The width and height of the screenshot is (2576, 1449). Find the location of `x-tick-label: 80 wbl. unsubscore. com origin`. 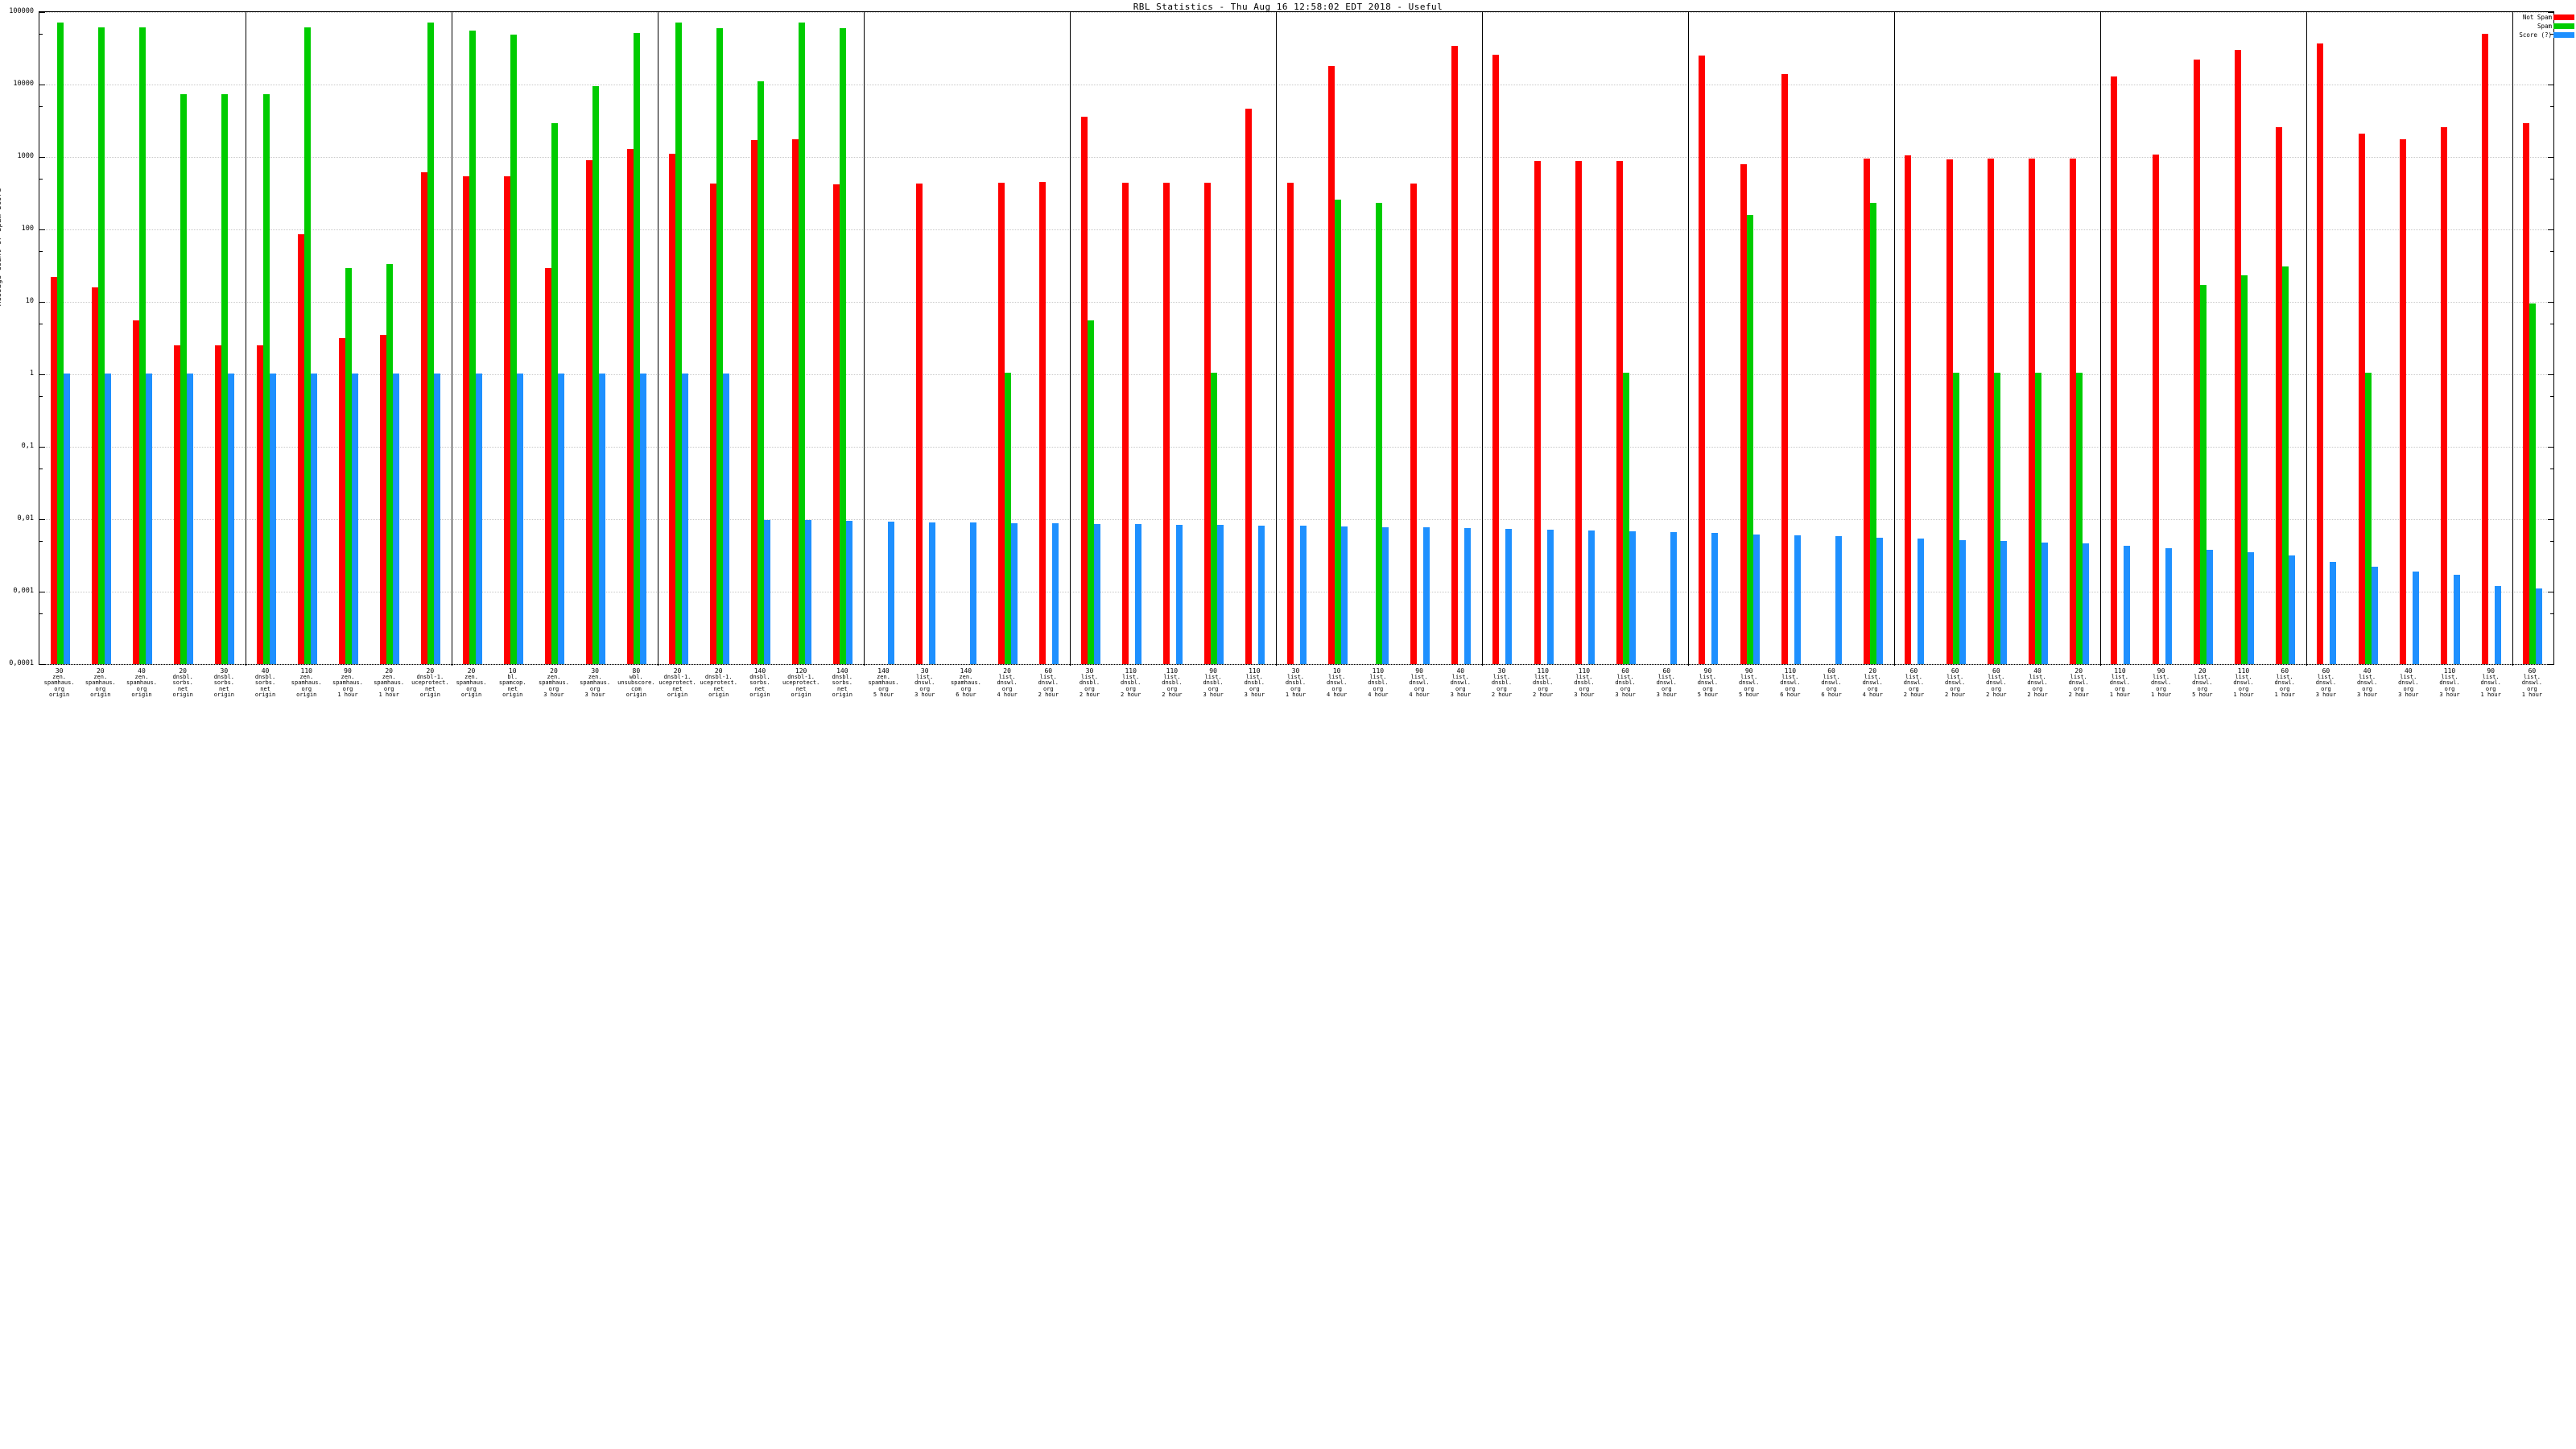

x-tick-label: 80 wbl. unsubscore. com origin is located at coordinates (636, 683).